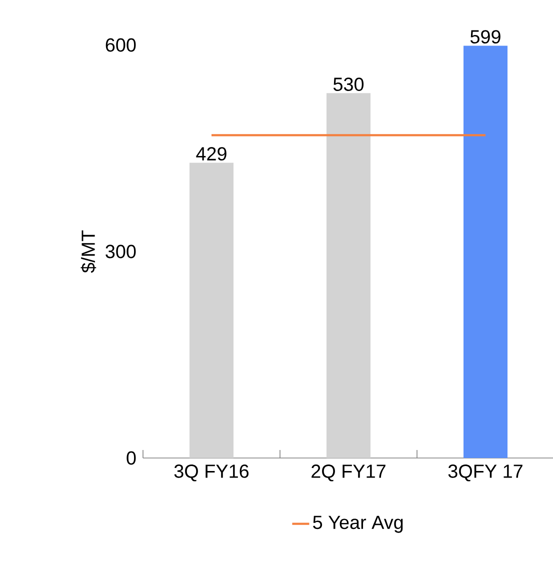 The image size is (553, 569). I want to click on data-label: 530, so click(348, 84).